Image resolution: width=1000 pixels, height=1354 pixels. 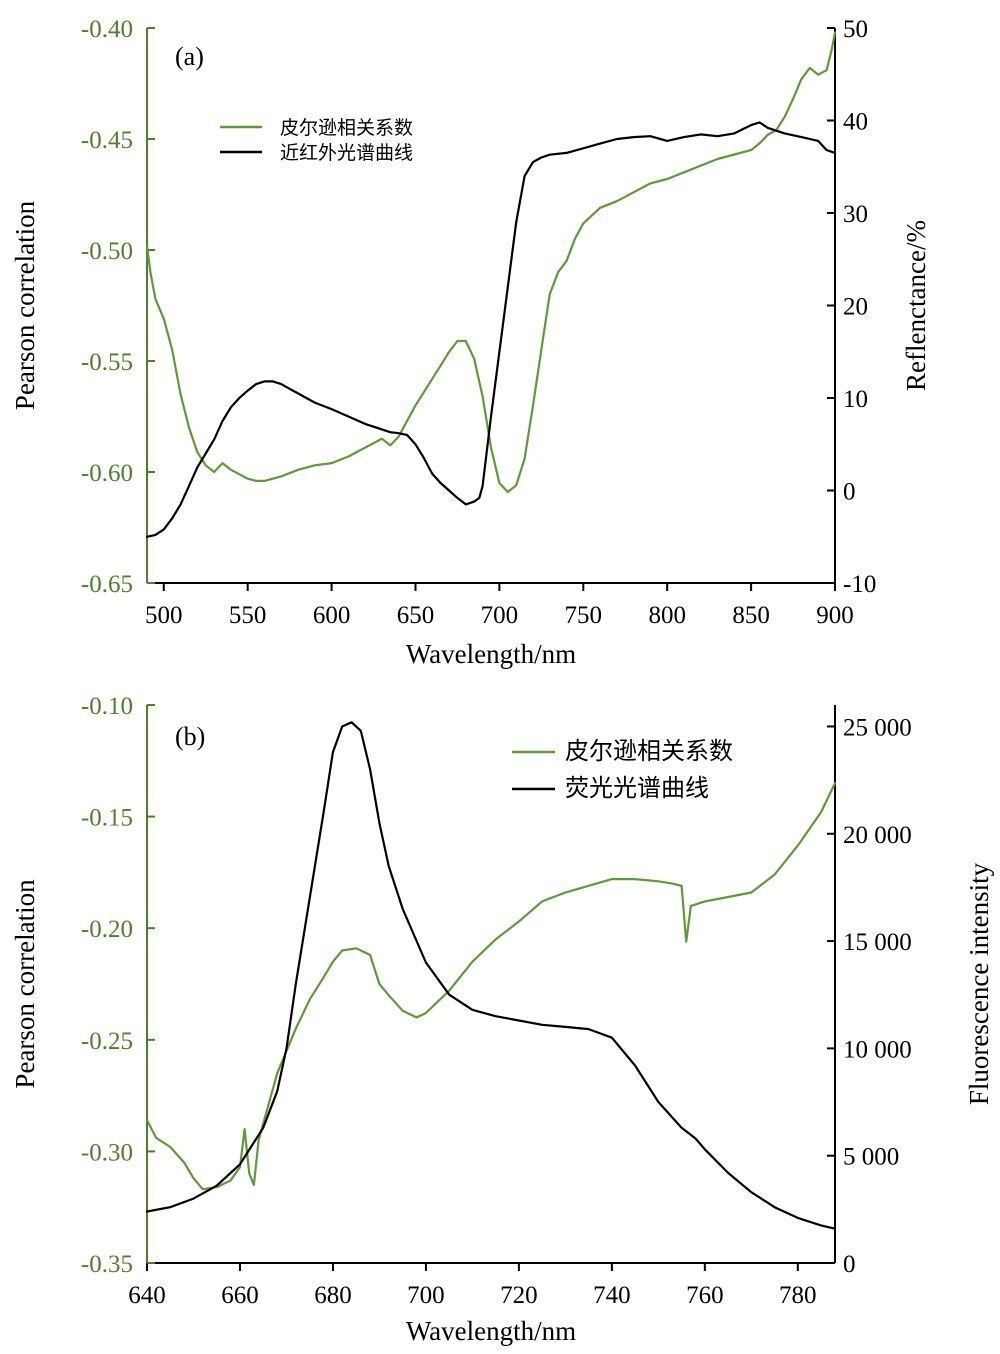 I want to click on x-tick-label: 850, so click(x=751, y=615).